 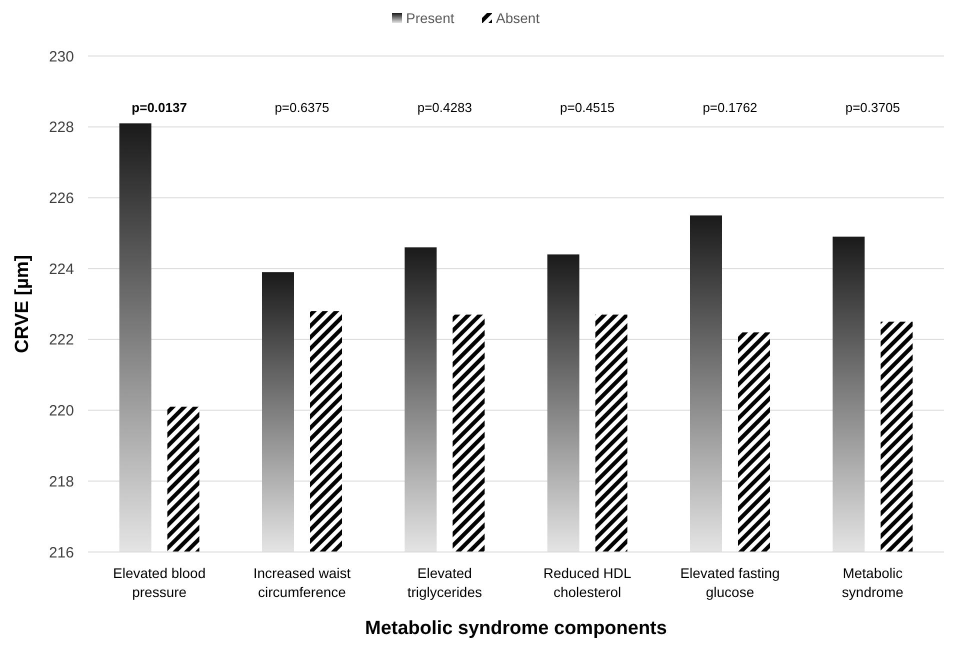 What do you see at coordinates (61, 553) in the screenshot?
I see `y-tick-label: 216` at bounding box center [61, 553].